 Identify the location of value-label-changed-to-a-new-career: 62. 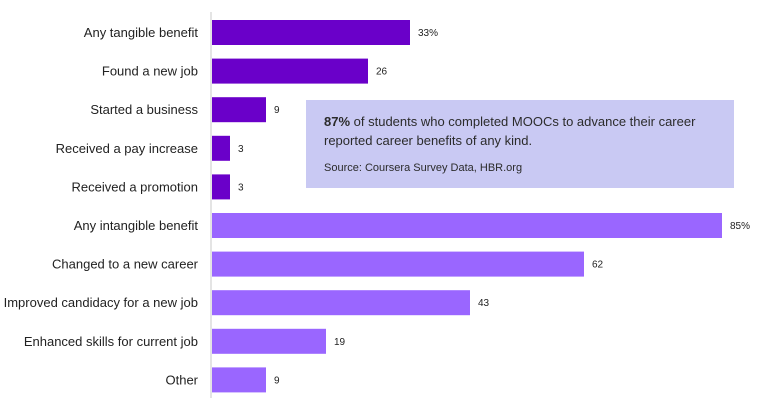
(598, 265).